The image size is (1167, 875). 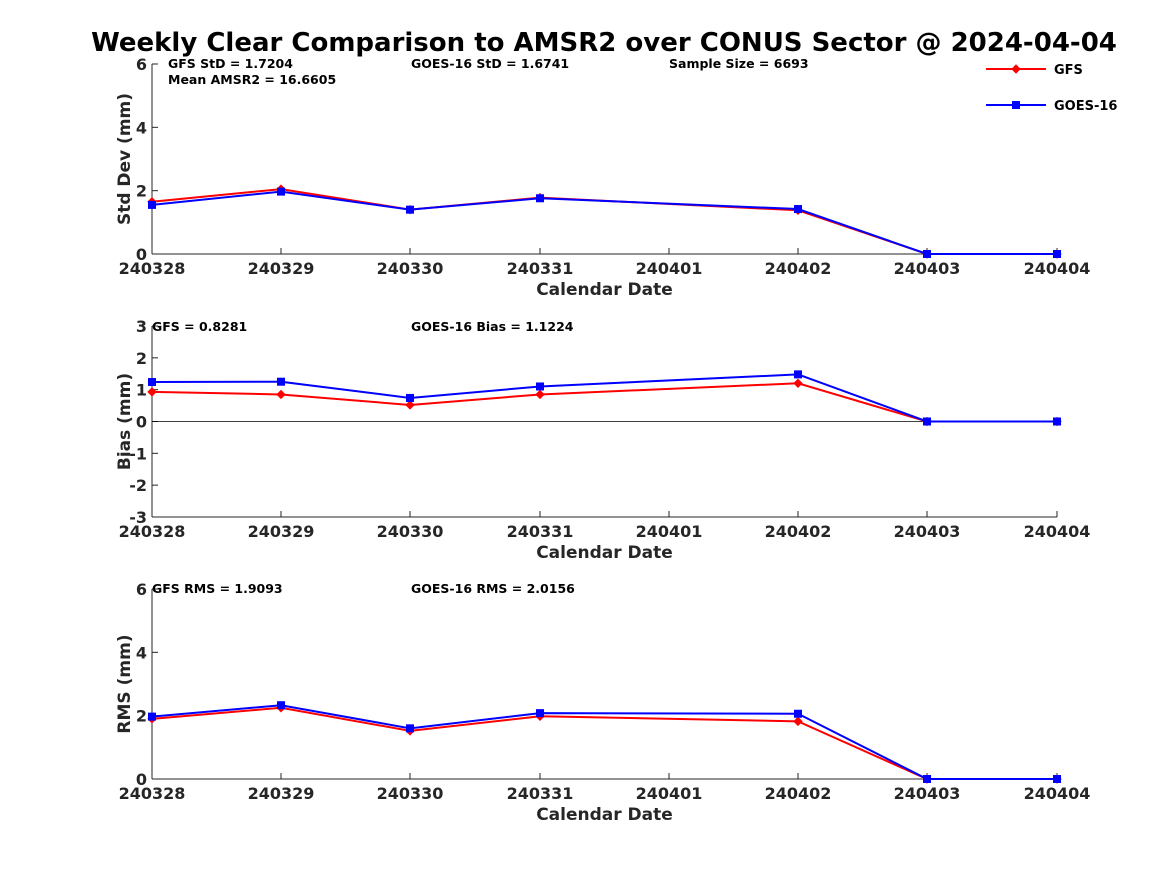 What do you see at coordinates (138, 517) in the screenshot?
I see `y-tick-label: -3` at bounding box center [138, 517].